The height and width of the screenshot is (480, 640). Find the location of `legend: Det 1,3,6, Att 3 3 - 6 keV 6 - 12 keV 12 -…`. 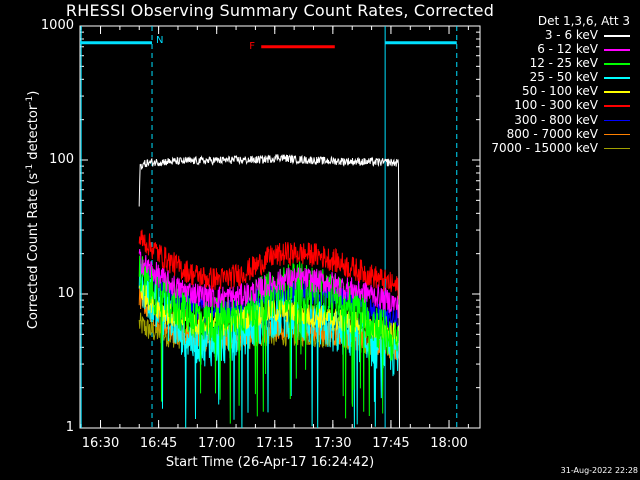

legend: Det 1,3,6, Att 3 3 - 6 keV 6 - 12 keV 12 -… is located at coordinates (552, 84).